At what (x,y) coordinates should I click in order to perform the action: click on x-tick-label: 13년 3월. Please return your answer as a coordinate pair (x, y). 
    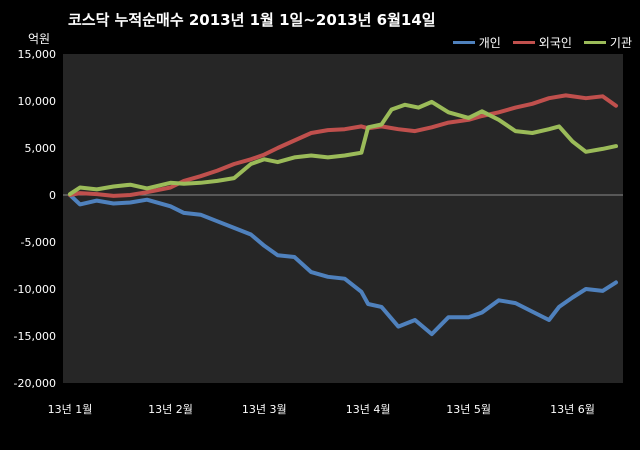
    Looking at the image, I should click on (264, 409).